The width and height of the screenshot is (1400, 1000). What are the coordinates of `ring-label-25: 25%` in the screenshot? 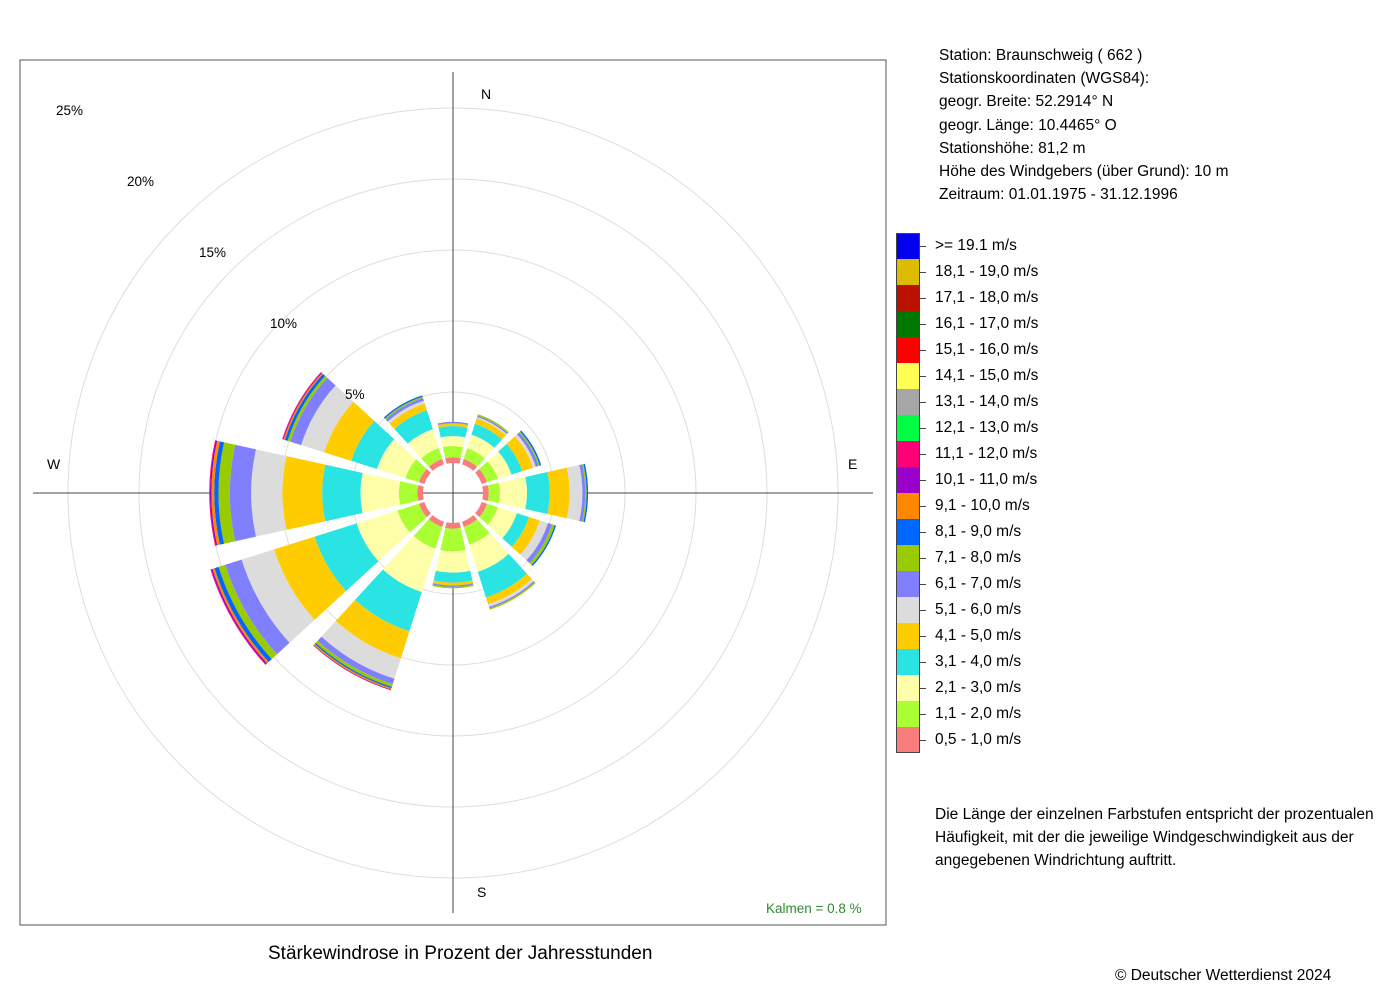 It's located at (69, 110).